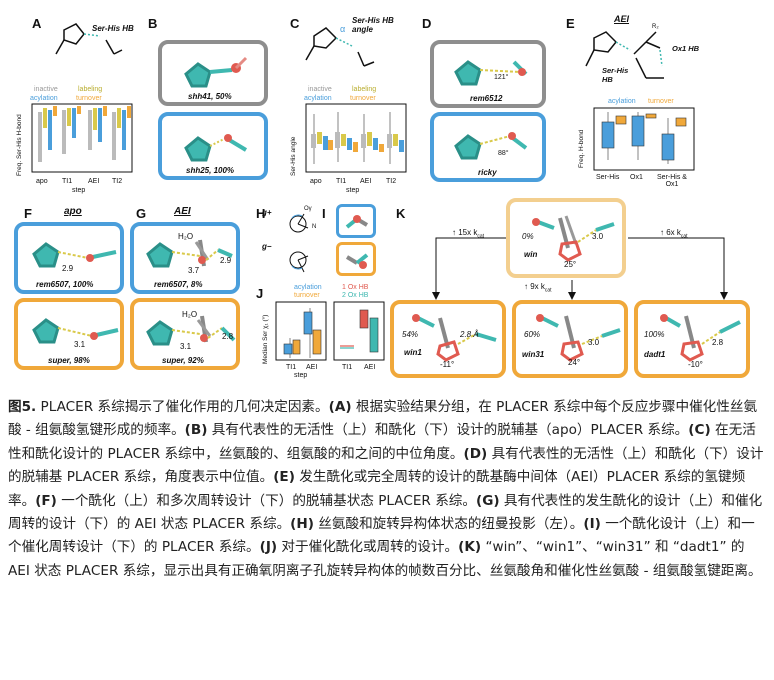 This screenshot has width=774, height=680. Describe the element at coordinates (69, 334) in the screenshot. I see `panel-f-bottom-box: 3.1 super, 98%` at that location.